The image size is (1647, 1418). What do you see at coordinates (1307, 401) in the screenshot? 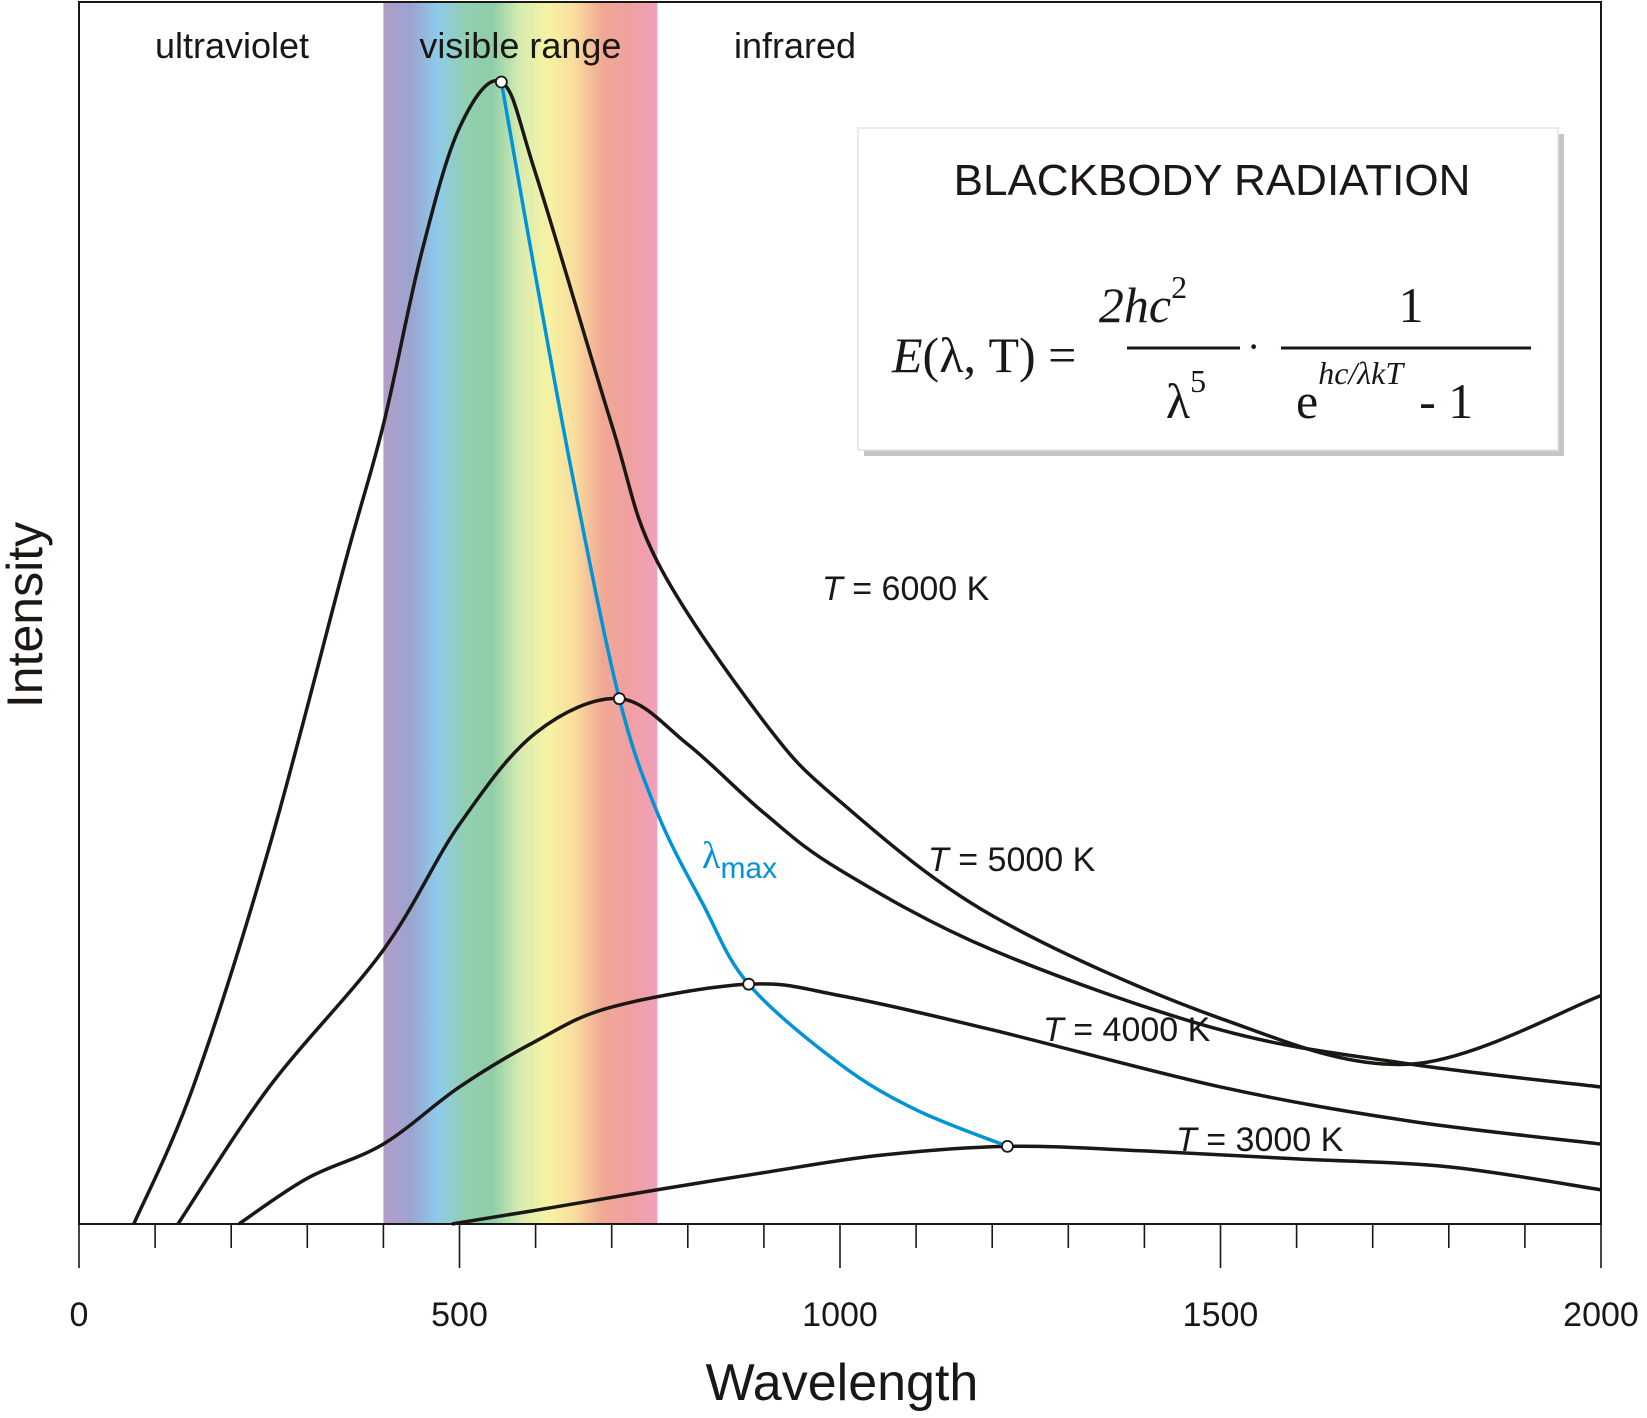
I see `formula-den2-base: e` at bounding box center [1307, 401].